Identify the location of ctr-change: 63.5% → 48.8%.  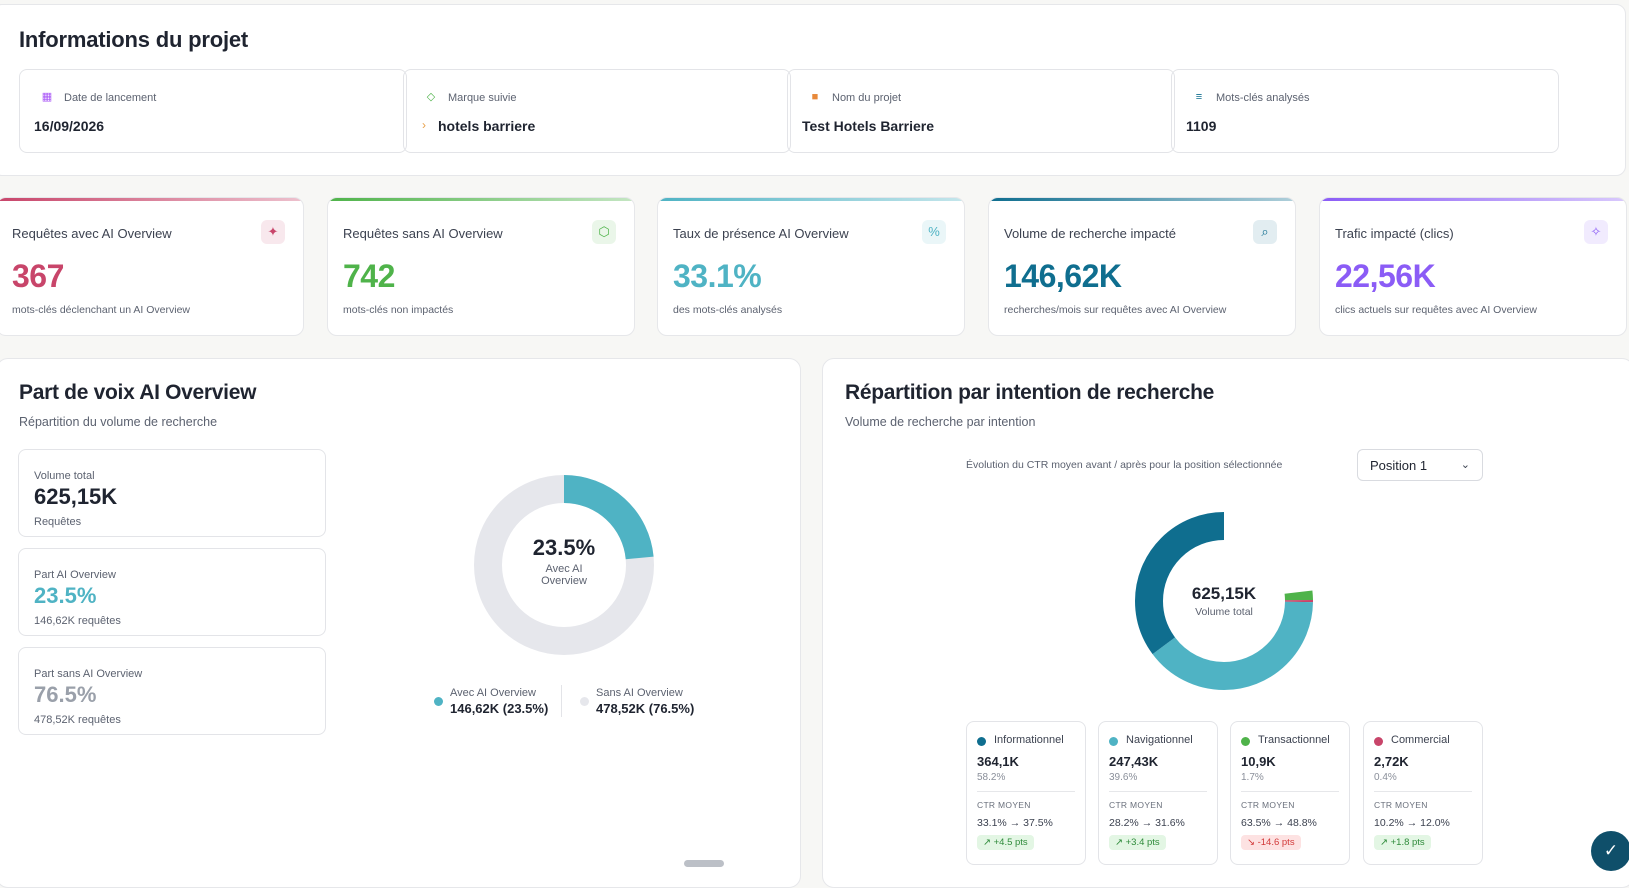
(1279, 823).